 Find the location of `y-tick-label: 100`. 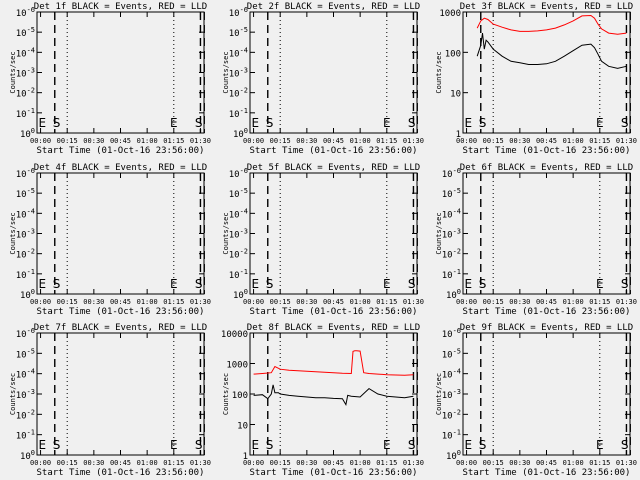

y-tick-label: 100 is located at coordinates (453, 54).